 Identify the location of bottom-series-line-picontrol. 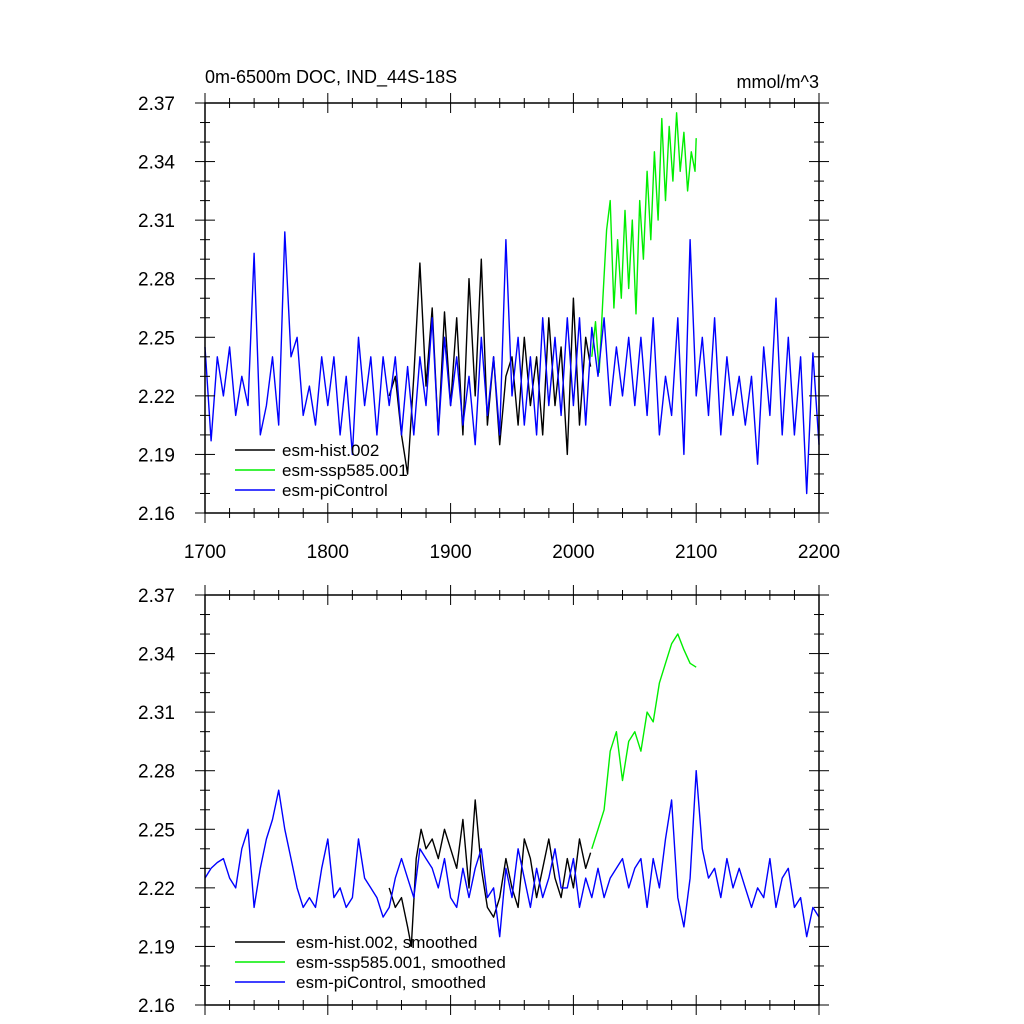
(512, 854).